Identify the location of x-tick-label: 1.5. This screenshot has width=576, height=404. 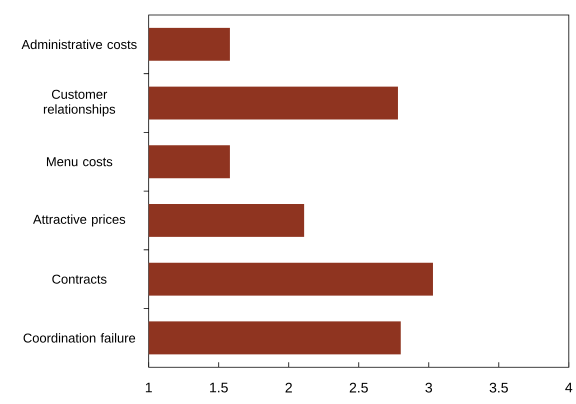
(219, 387).